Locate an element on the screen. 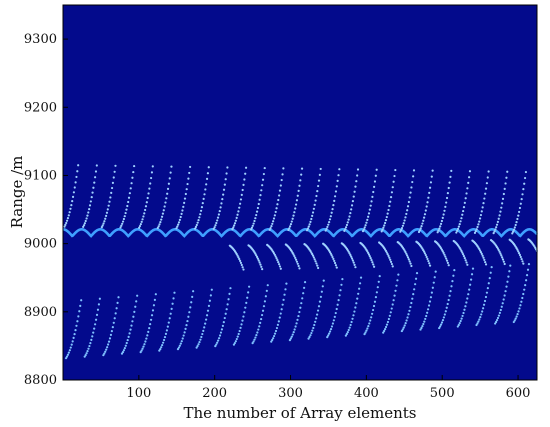 This screenshot has width=550, height=427. y-tick-label: 8900 is located at coordinates (40, 312).